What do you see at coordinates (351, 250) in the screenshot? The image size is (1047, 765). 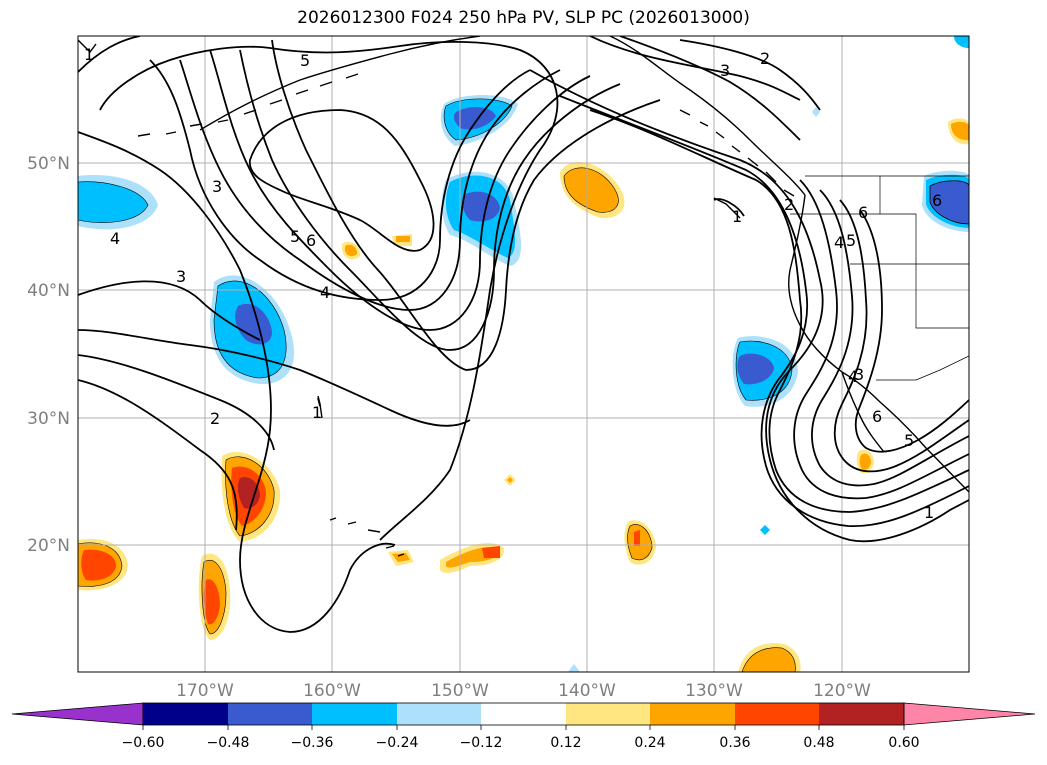 I see `pv-pos-tiny-cell-a-mid` at bounding box center [351, 250].